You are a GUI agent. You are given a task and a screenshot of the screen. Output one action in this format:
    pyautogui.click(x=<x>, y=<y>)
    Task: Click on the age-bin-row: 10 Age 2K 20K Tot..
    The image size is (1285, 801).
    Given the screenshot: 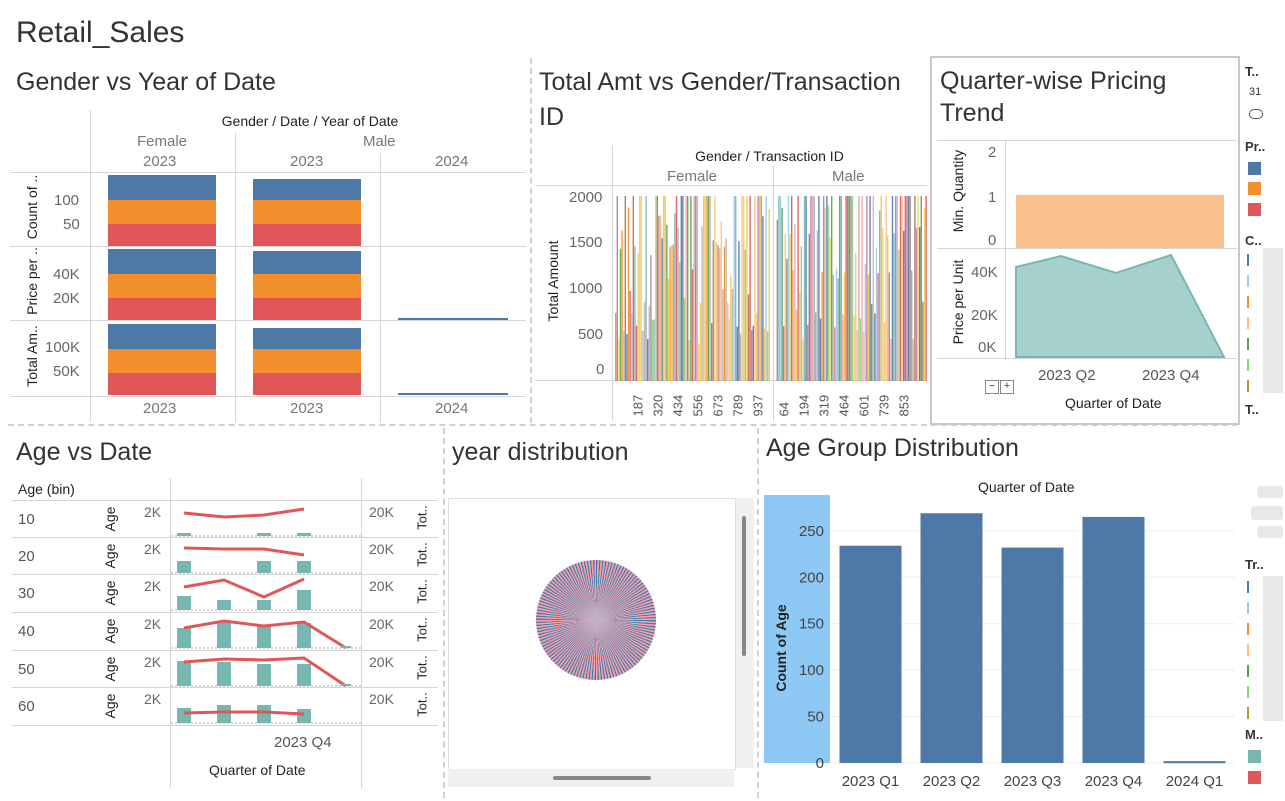 What is the action you would take?
    pyautogui.click(x=221, y=519)
    